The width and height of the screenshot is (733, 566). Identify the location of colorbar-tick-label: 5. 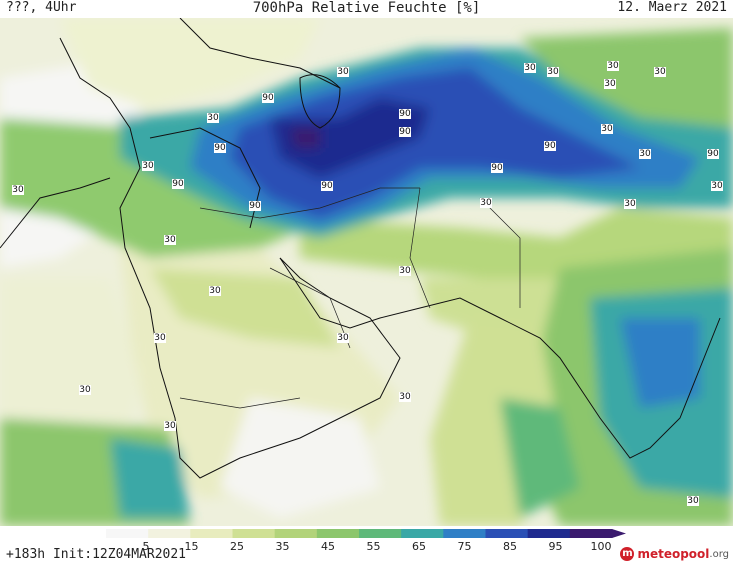
(146, 546).